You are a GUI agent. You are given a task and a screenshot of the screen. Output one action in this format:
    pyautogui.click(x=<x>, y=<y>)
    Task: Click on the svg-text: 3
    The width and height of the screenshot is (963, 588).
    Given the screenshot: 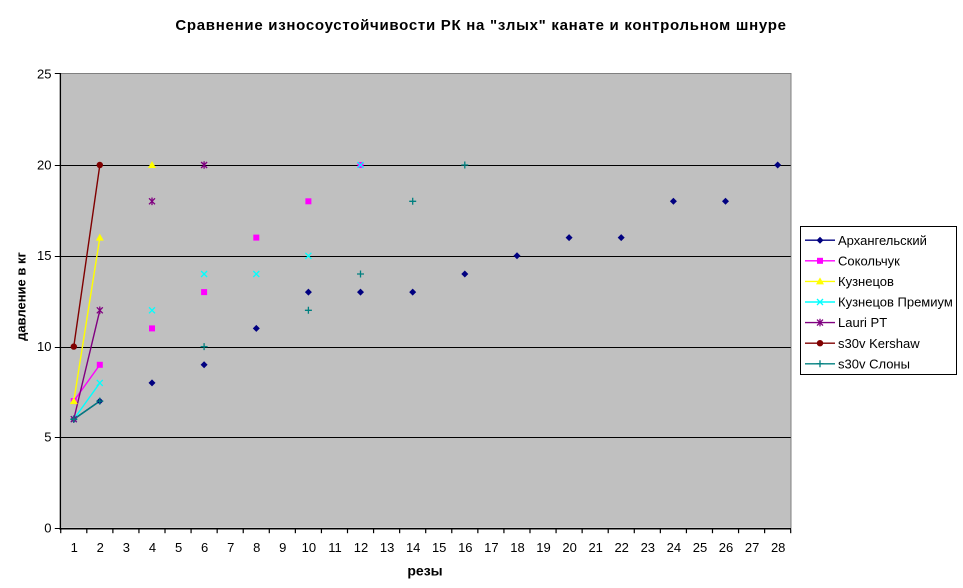 What is the action you would take?
    pyautogui.click(x=126, y=547)
    